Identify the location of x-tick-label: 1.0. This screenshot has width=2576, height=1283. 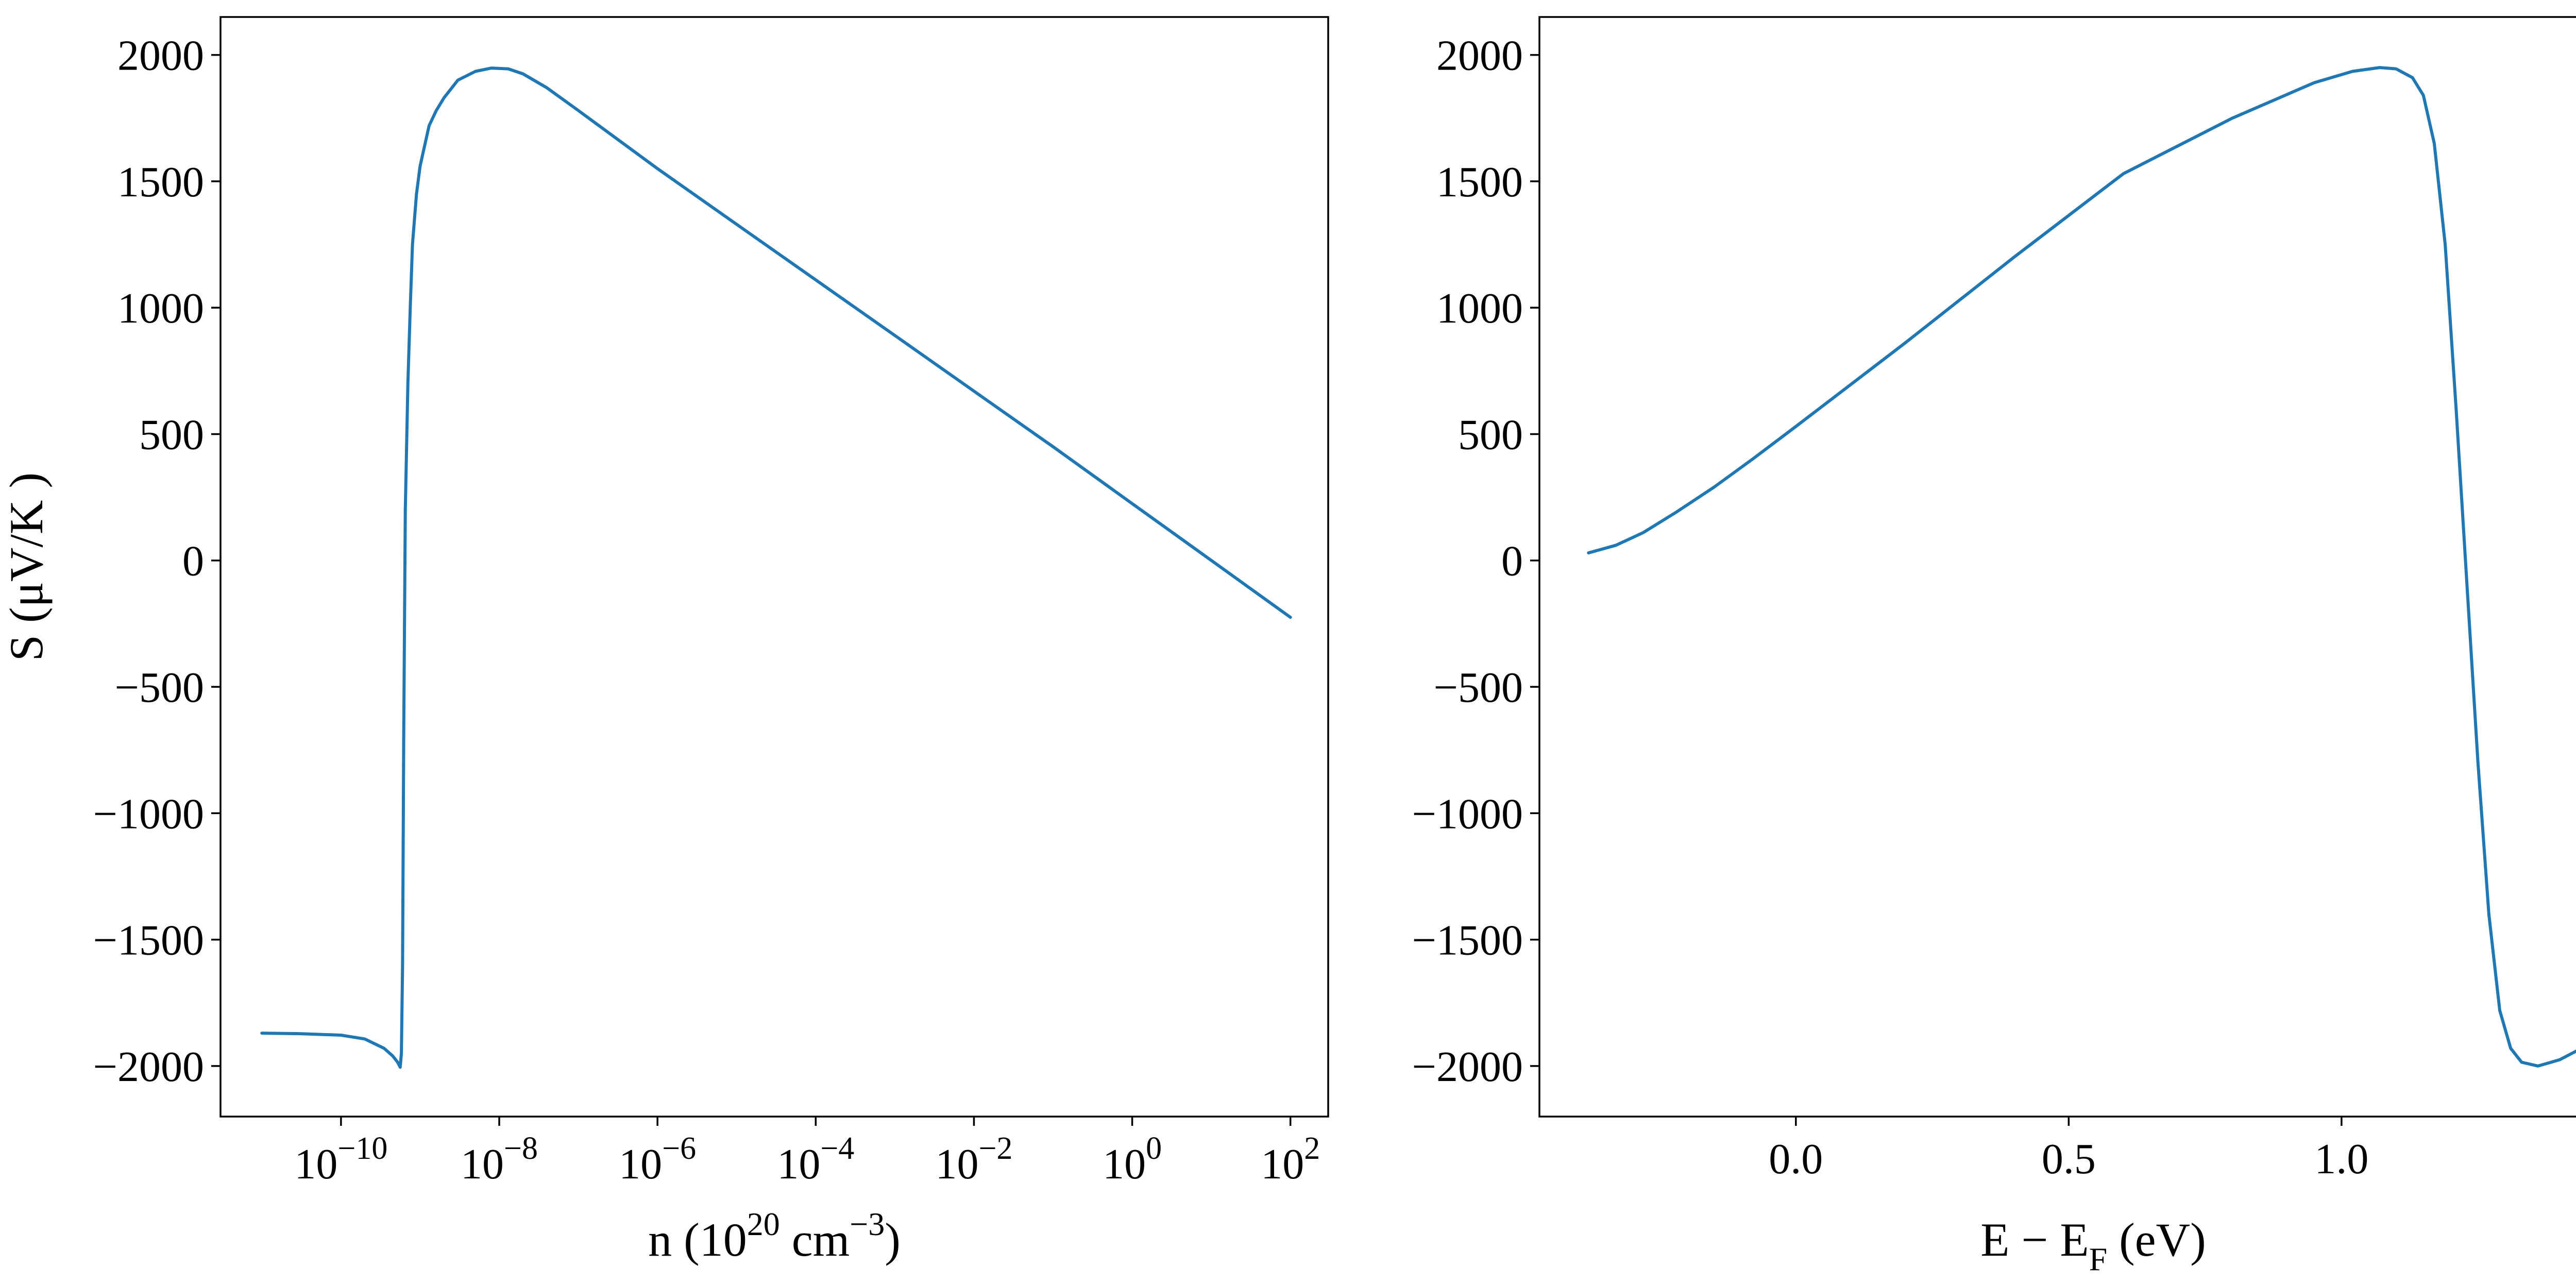
(2341, 1159).